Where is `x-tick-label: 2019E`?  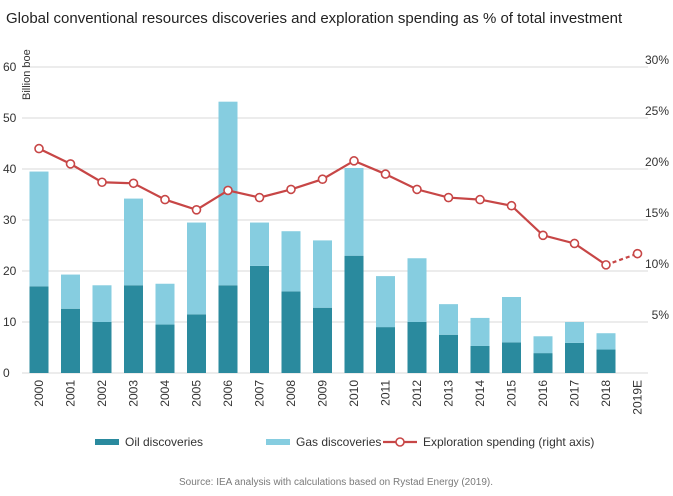 x-tick-label: 2019E is located at coordinates (638, 397).